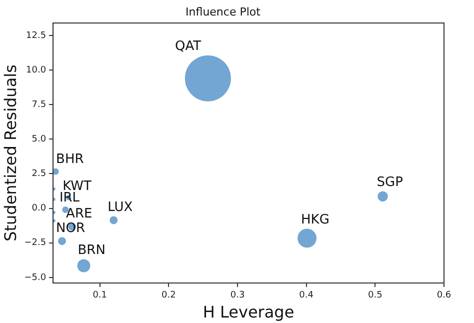 Image resolution: width=474 pixels, height=323 pixels. What do you see at coordinates (390, 182) in the screenshot?
I see `annotation: SGP` at bounding box center [390, 182].